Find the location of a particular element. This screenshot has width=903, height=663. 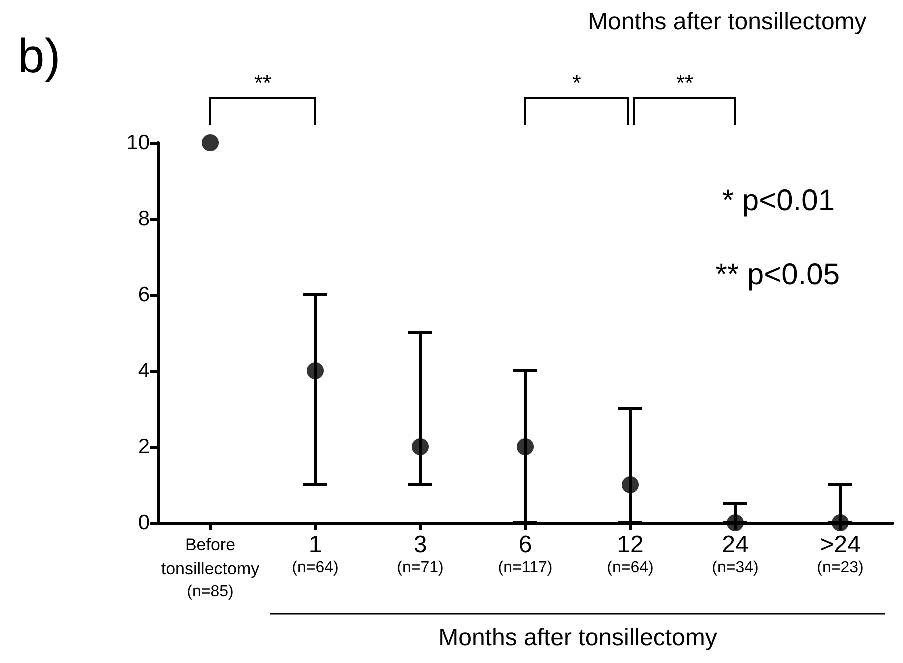

x-tick-label: 24 (n=34) is located at coordinates (735, 554).